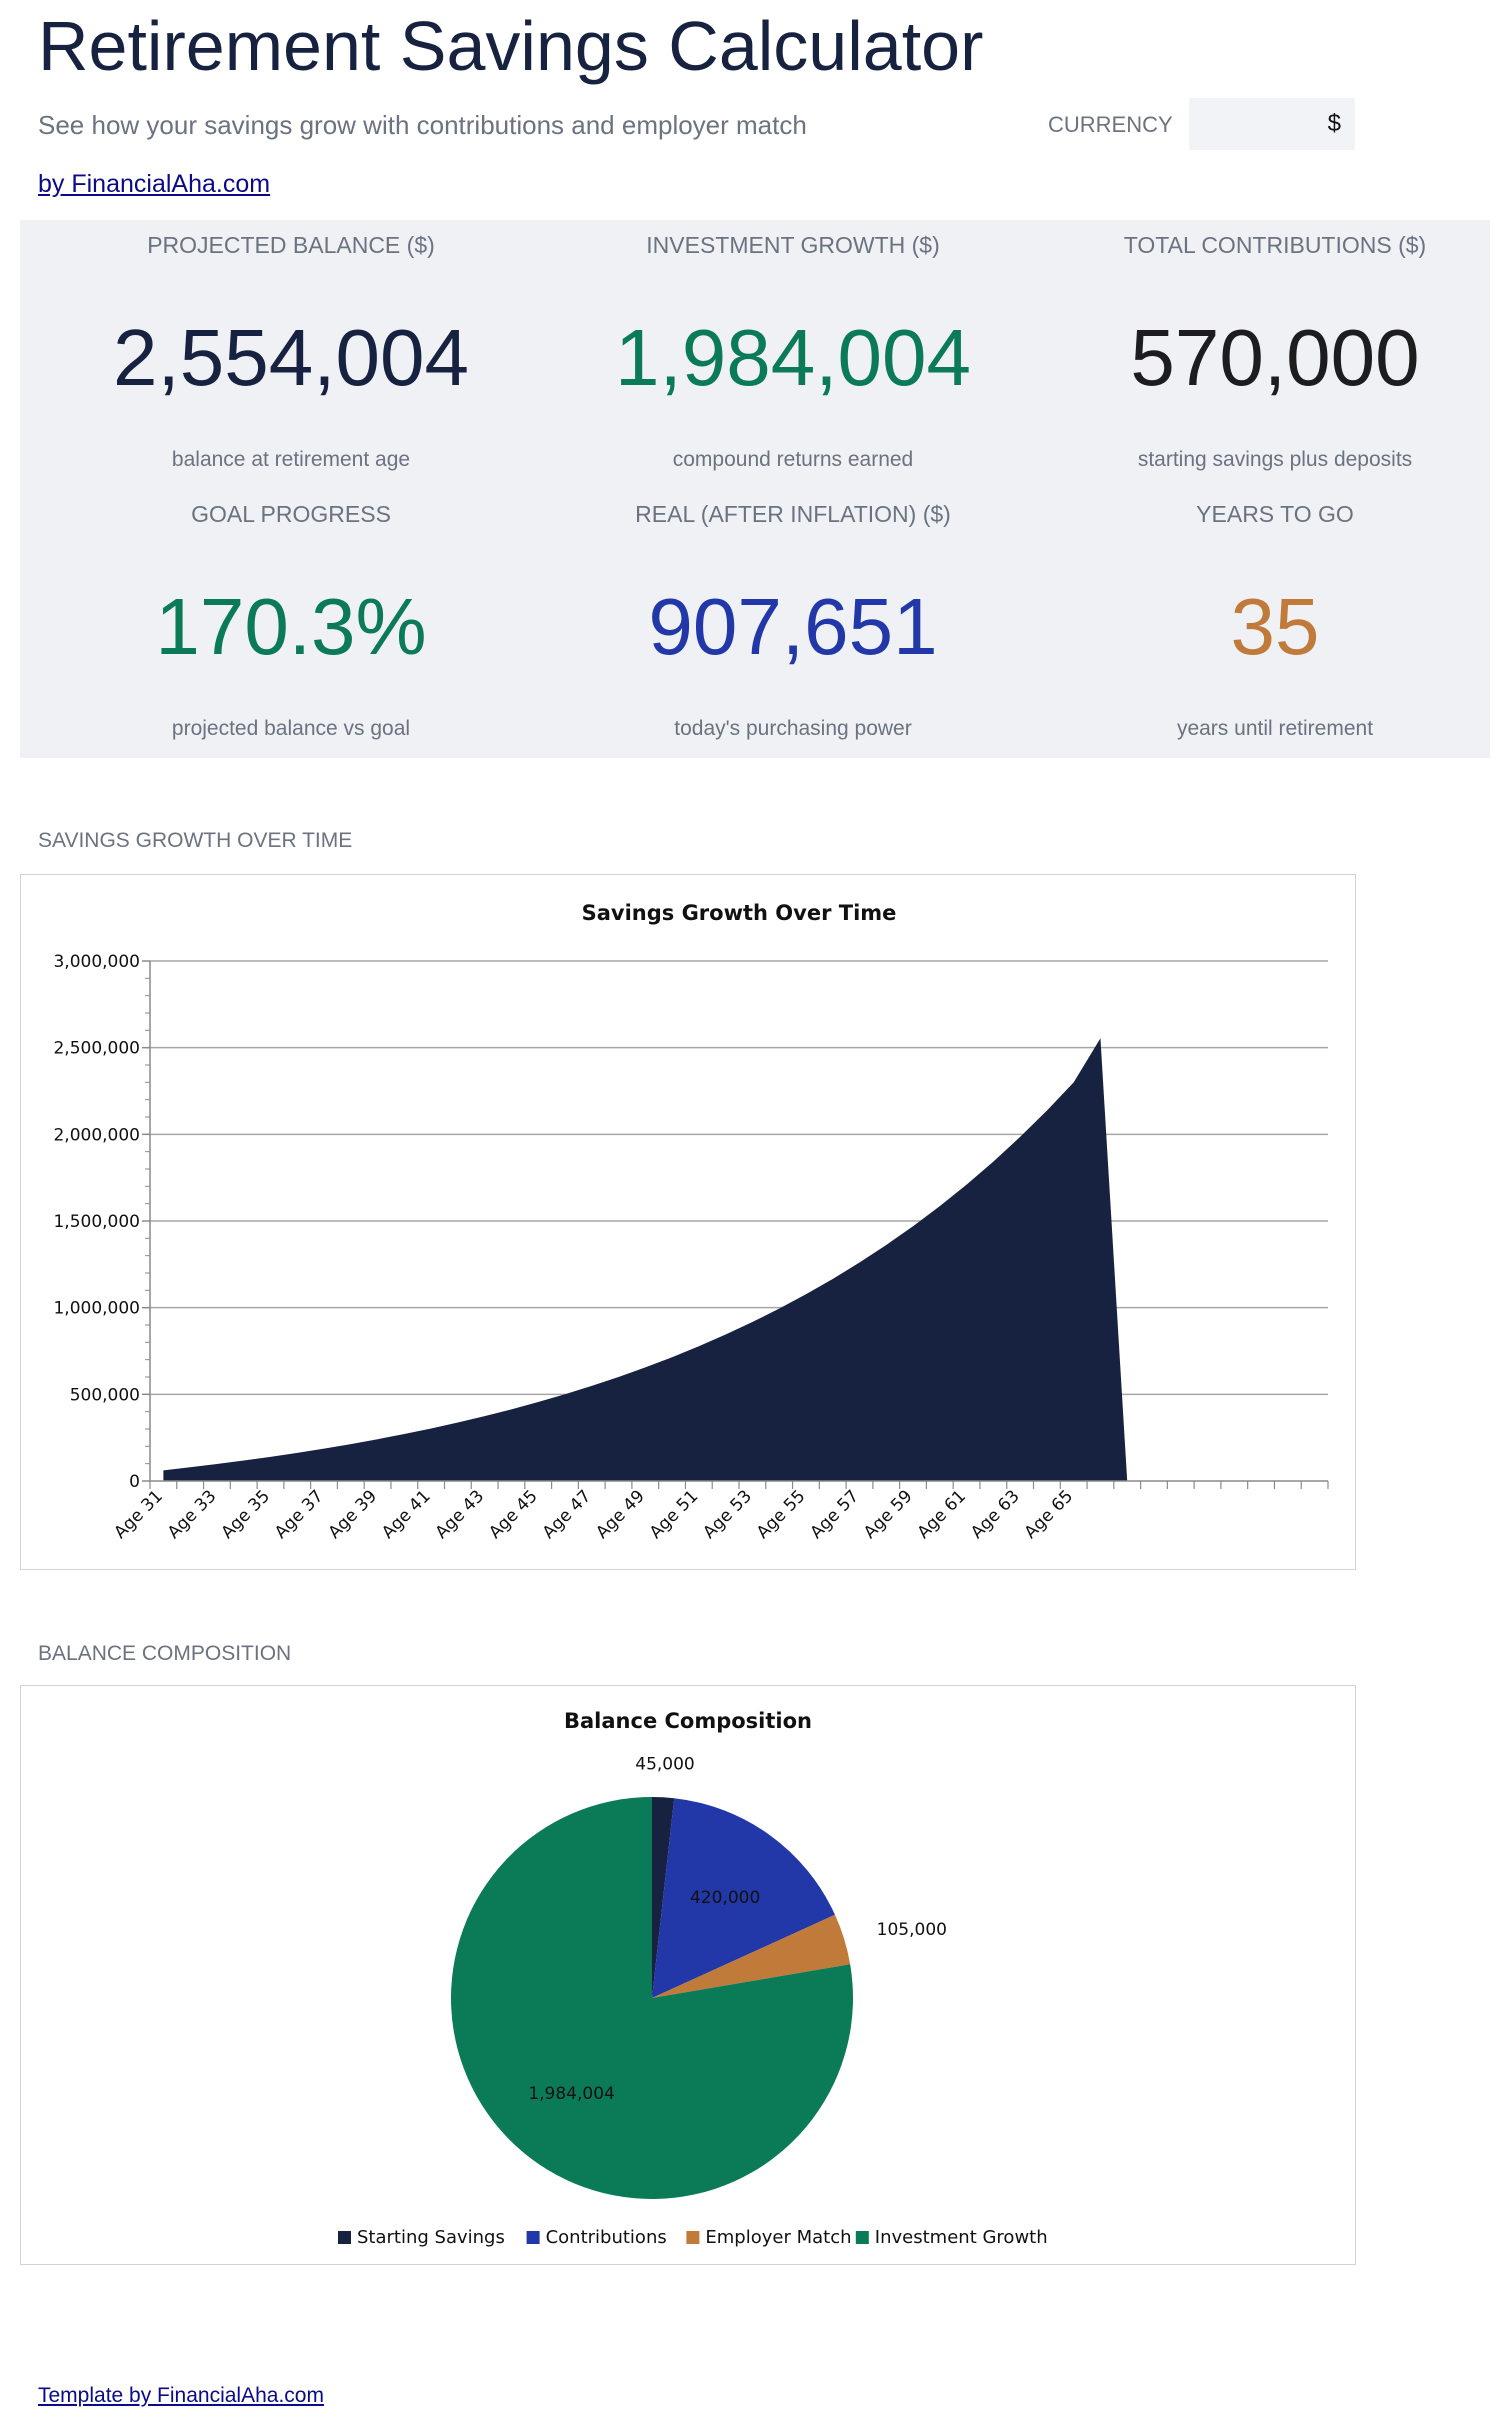 Image resolution: width=1505 pixels, height=2422 pixels. I want to click on kpi-years-to-go: YEARS TO GO 35 years until retirement, so click(1268, 623).